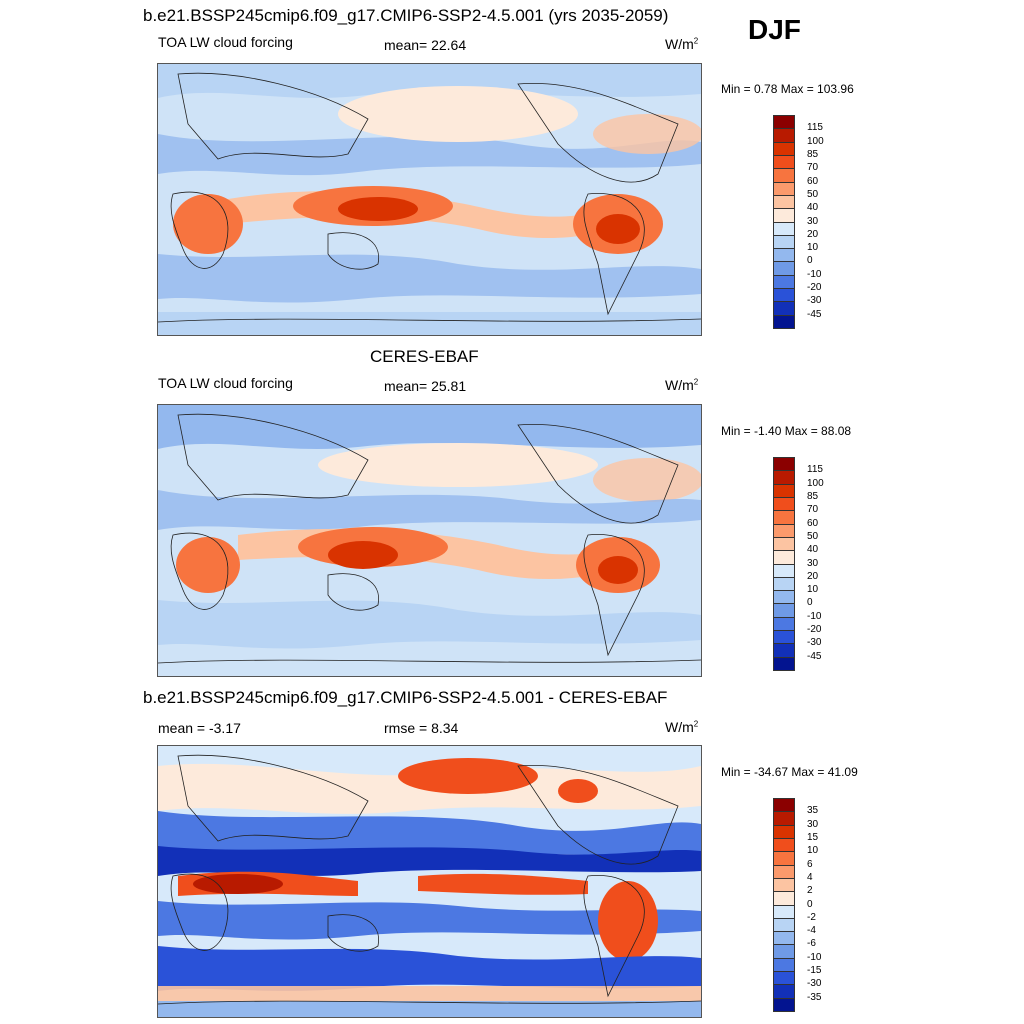 The image size is (1024, 1024). What do you see at coordinates (813, 811) in the screenshot?
I see `colorbar-label: 35` at bounding box center [813, 811].